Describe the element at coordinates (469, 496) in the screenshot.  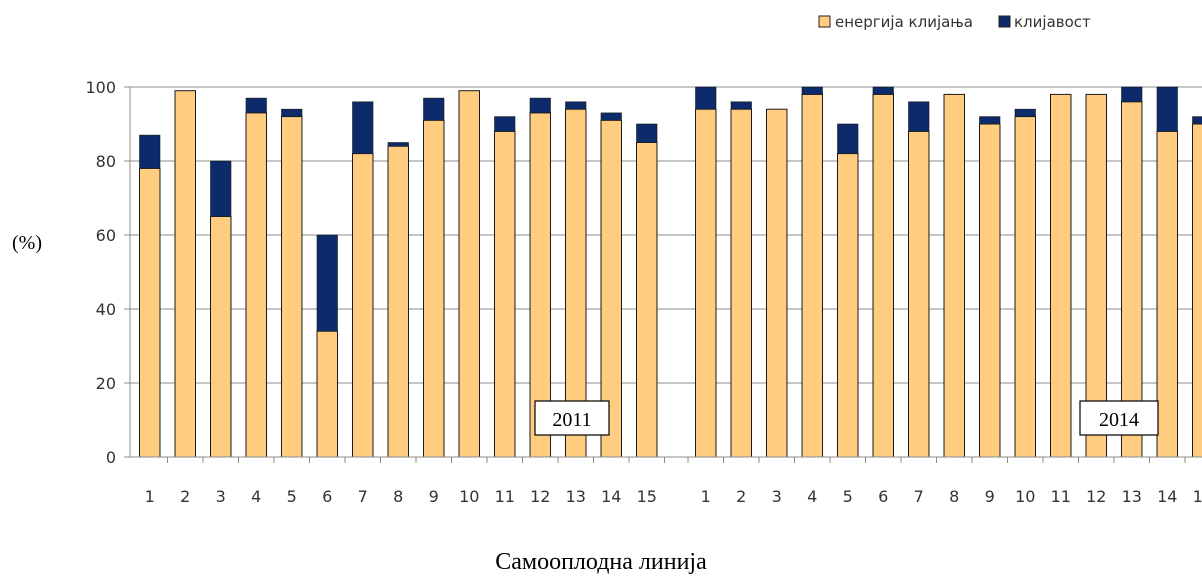
I see `x-tick-label-2011-10: 10` at that location.